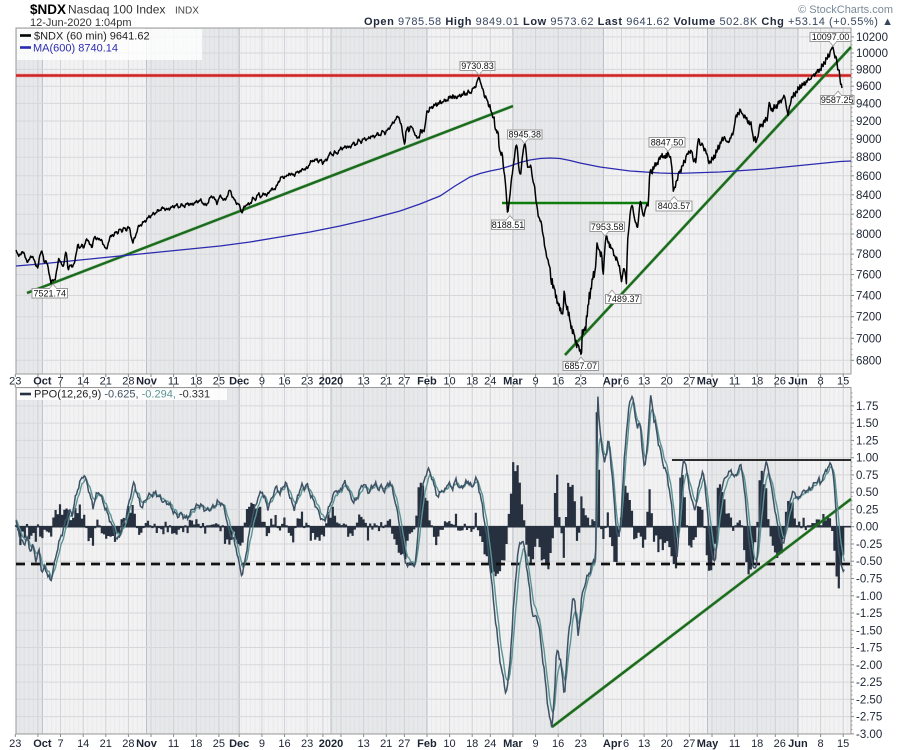 This screenshot has height=750, width=900. Describe the element at coordinates (490, 382) in the screenshot. I see `svg-text: 24` at that location.